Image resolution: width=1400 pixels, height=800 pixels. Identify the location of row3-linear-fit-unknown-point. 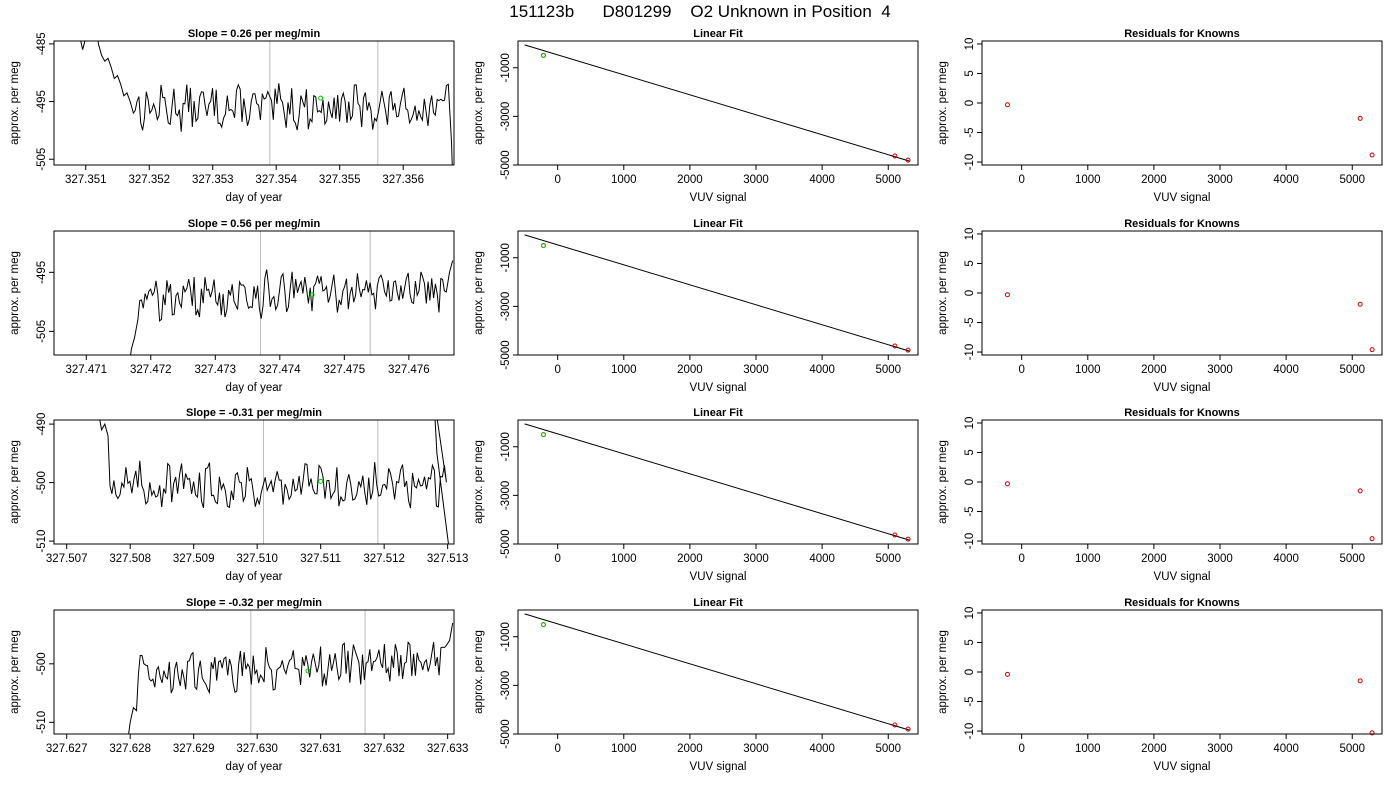
(543, 435).